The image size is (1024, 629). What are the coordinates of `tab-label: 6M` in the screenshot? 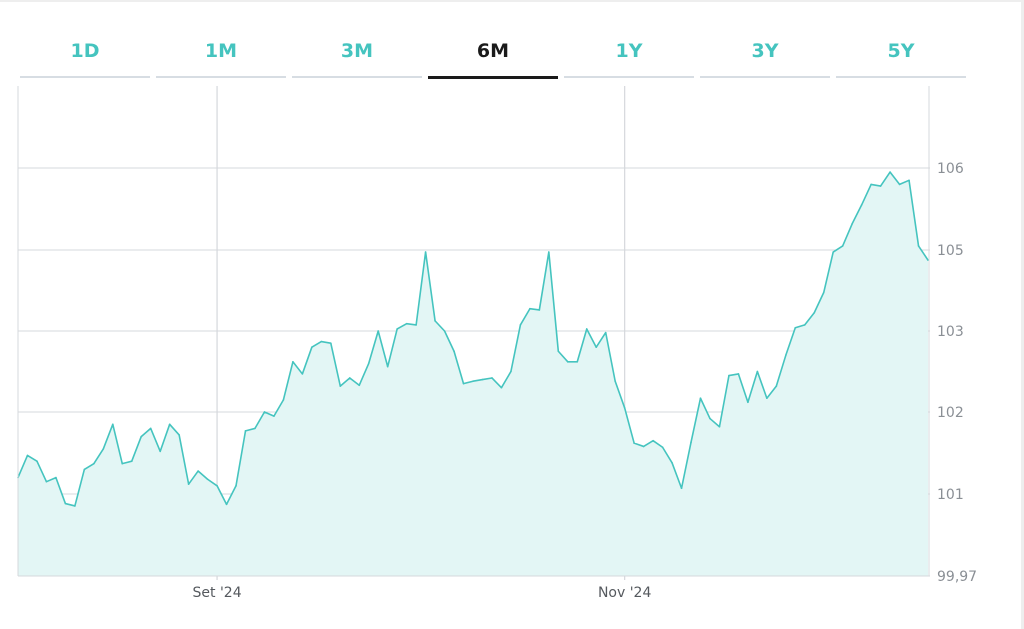 It's located at (493, 51).